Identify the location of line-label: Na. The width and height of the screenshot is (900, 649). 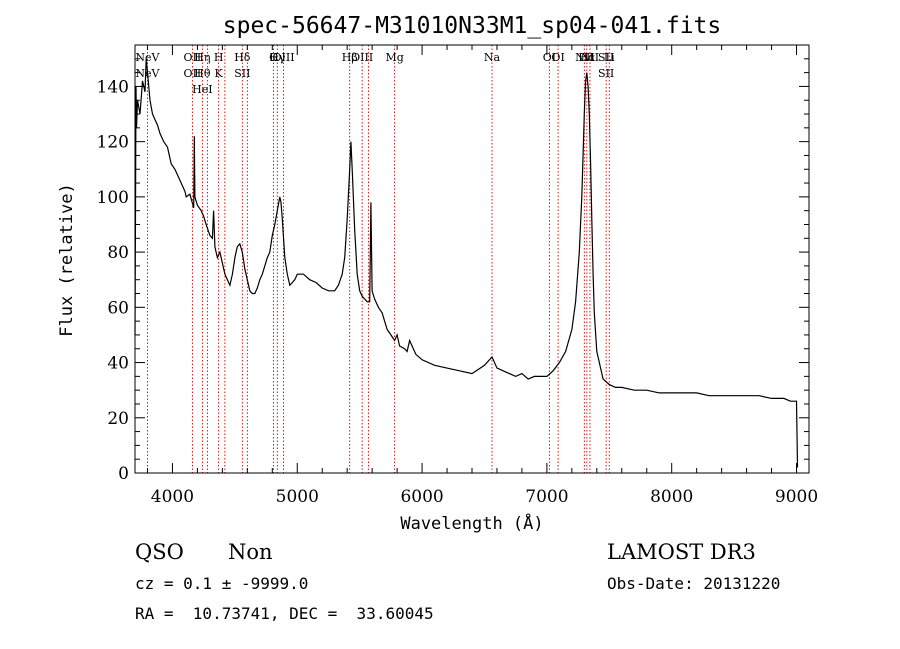
(492, 57).